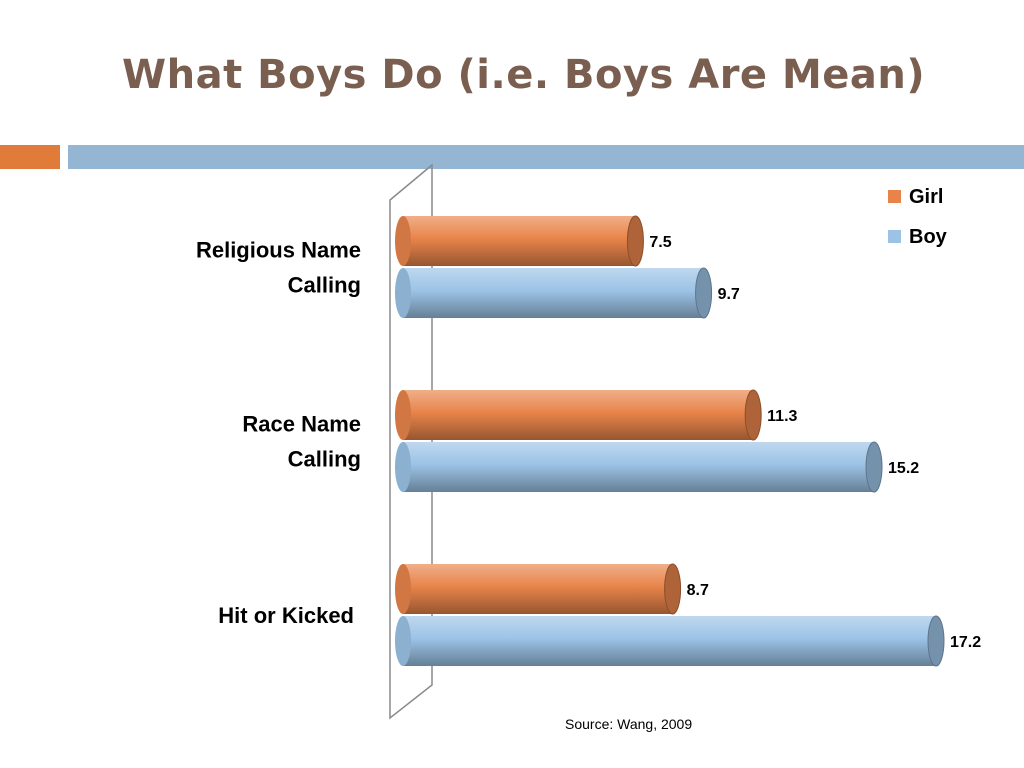 The image size is (1024, 768). I want to click on data-label-boy-1: 15.2, so click(903, 468).